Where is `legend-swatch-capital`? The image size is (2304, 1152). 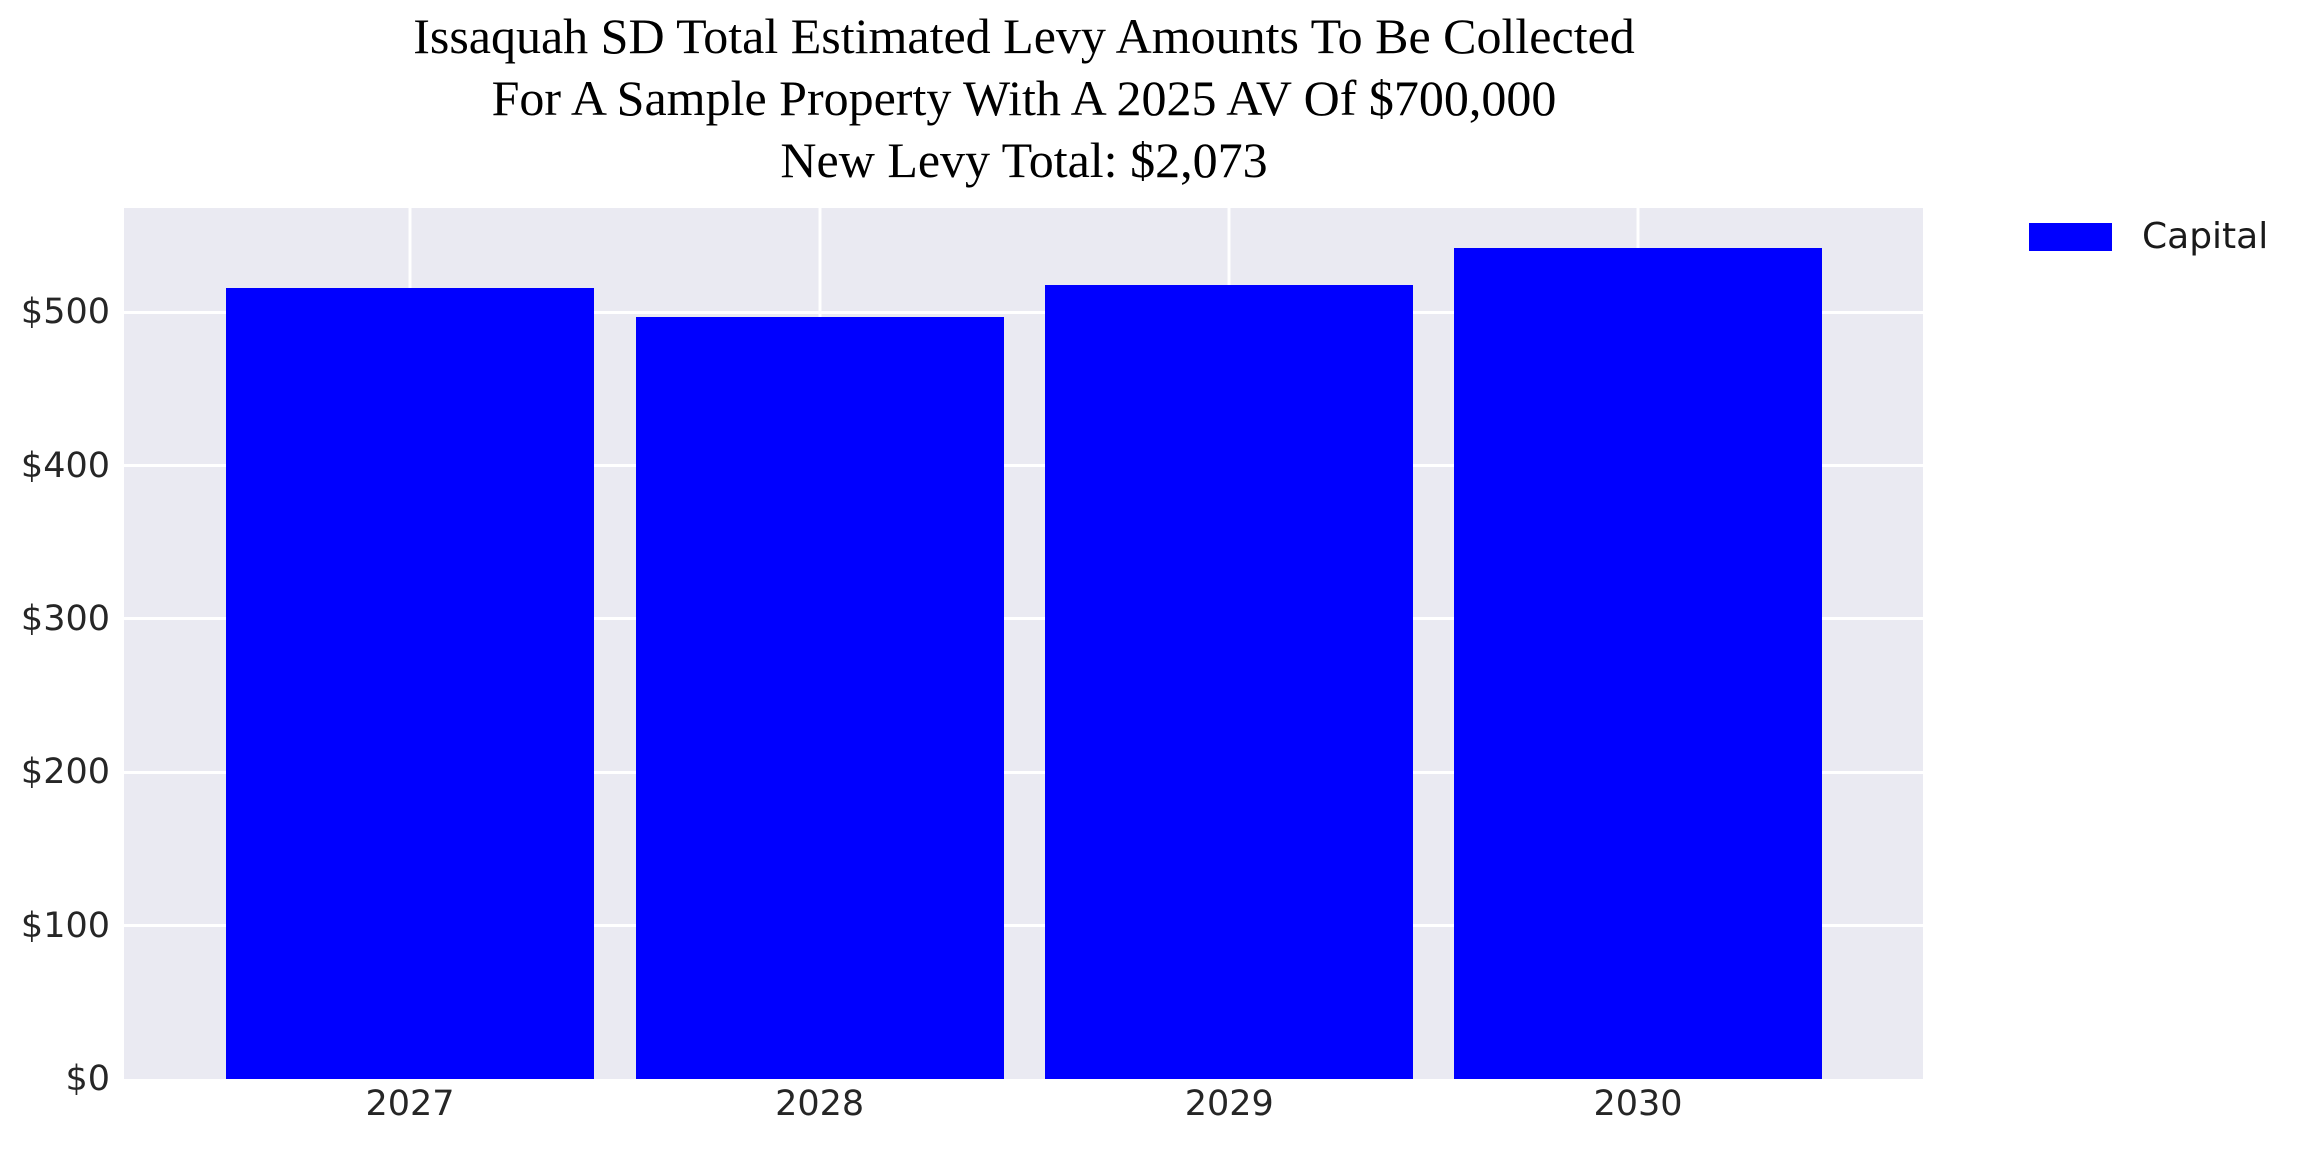
legend-swatch-capital is located at coordinates (2070, 237).